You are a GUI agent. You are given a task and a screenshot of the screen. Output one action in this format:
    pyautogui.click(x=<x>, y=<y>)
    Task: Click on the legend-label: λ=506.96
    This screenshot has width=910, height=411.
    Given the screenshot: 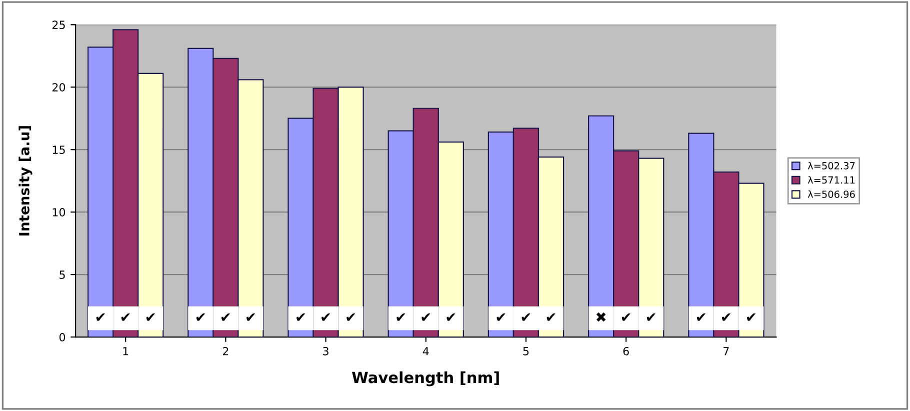 What is the action you would take?
    pyautogui.click(x=831, y=194)
    